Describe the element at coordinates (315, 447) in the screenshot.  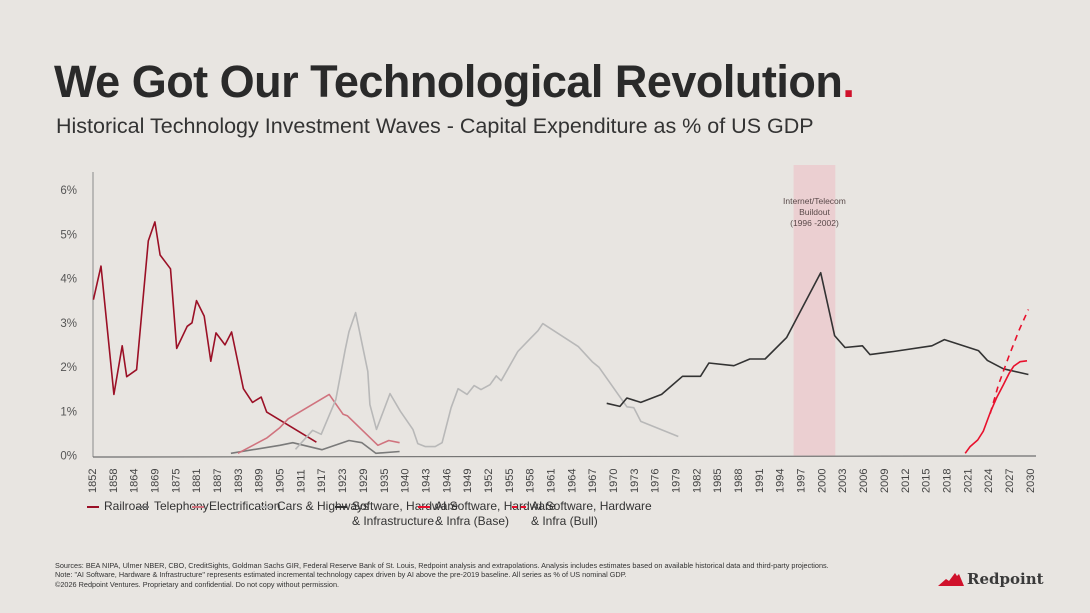
I see `series-line-telephony` at that location.